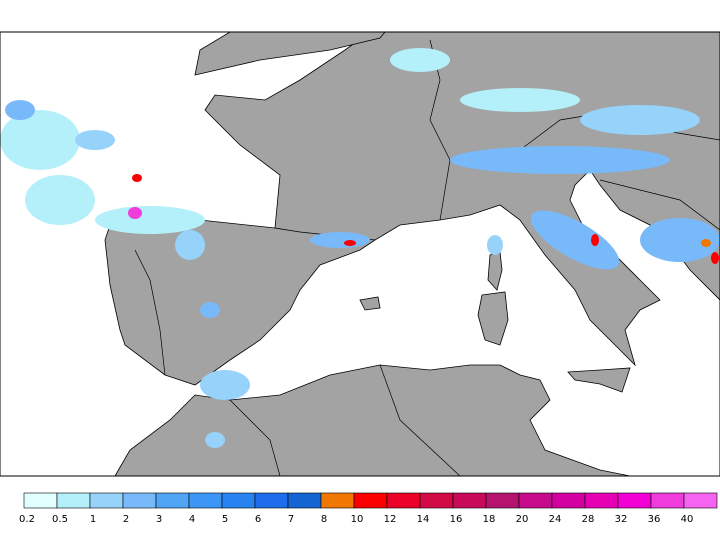  What do you see at coordinates (687, 519) in the screenshot?
I see `colorbar-label: 40` at bounding box center [687, 519].